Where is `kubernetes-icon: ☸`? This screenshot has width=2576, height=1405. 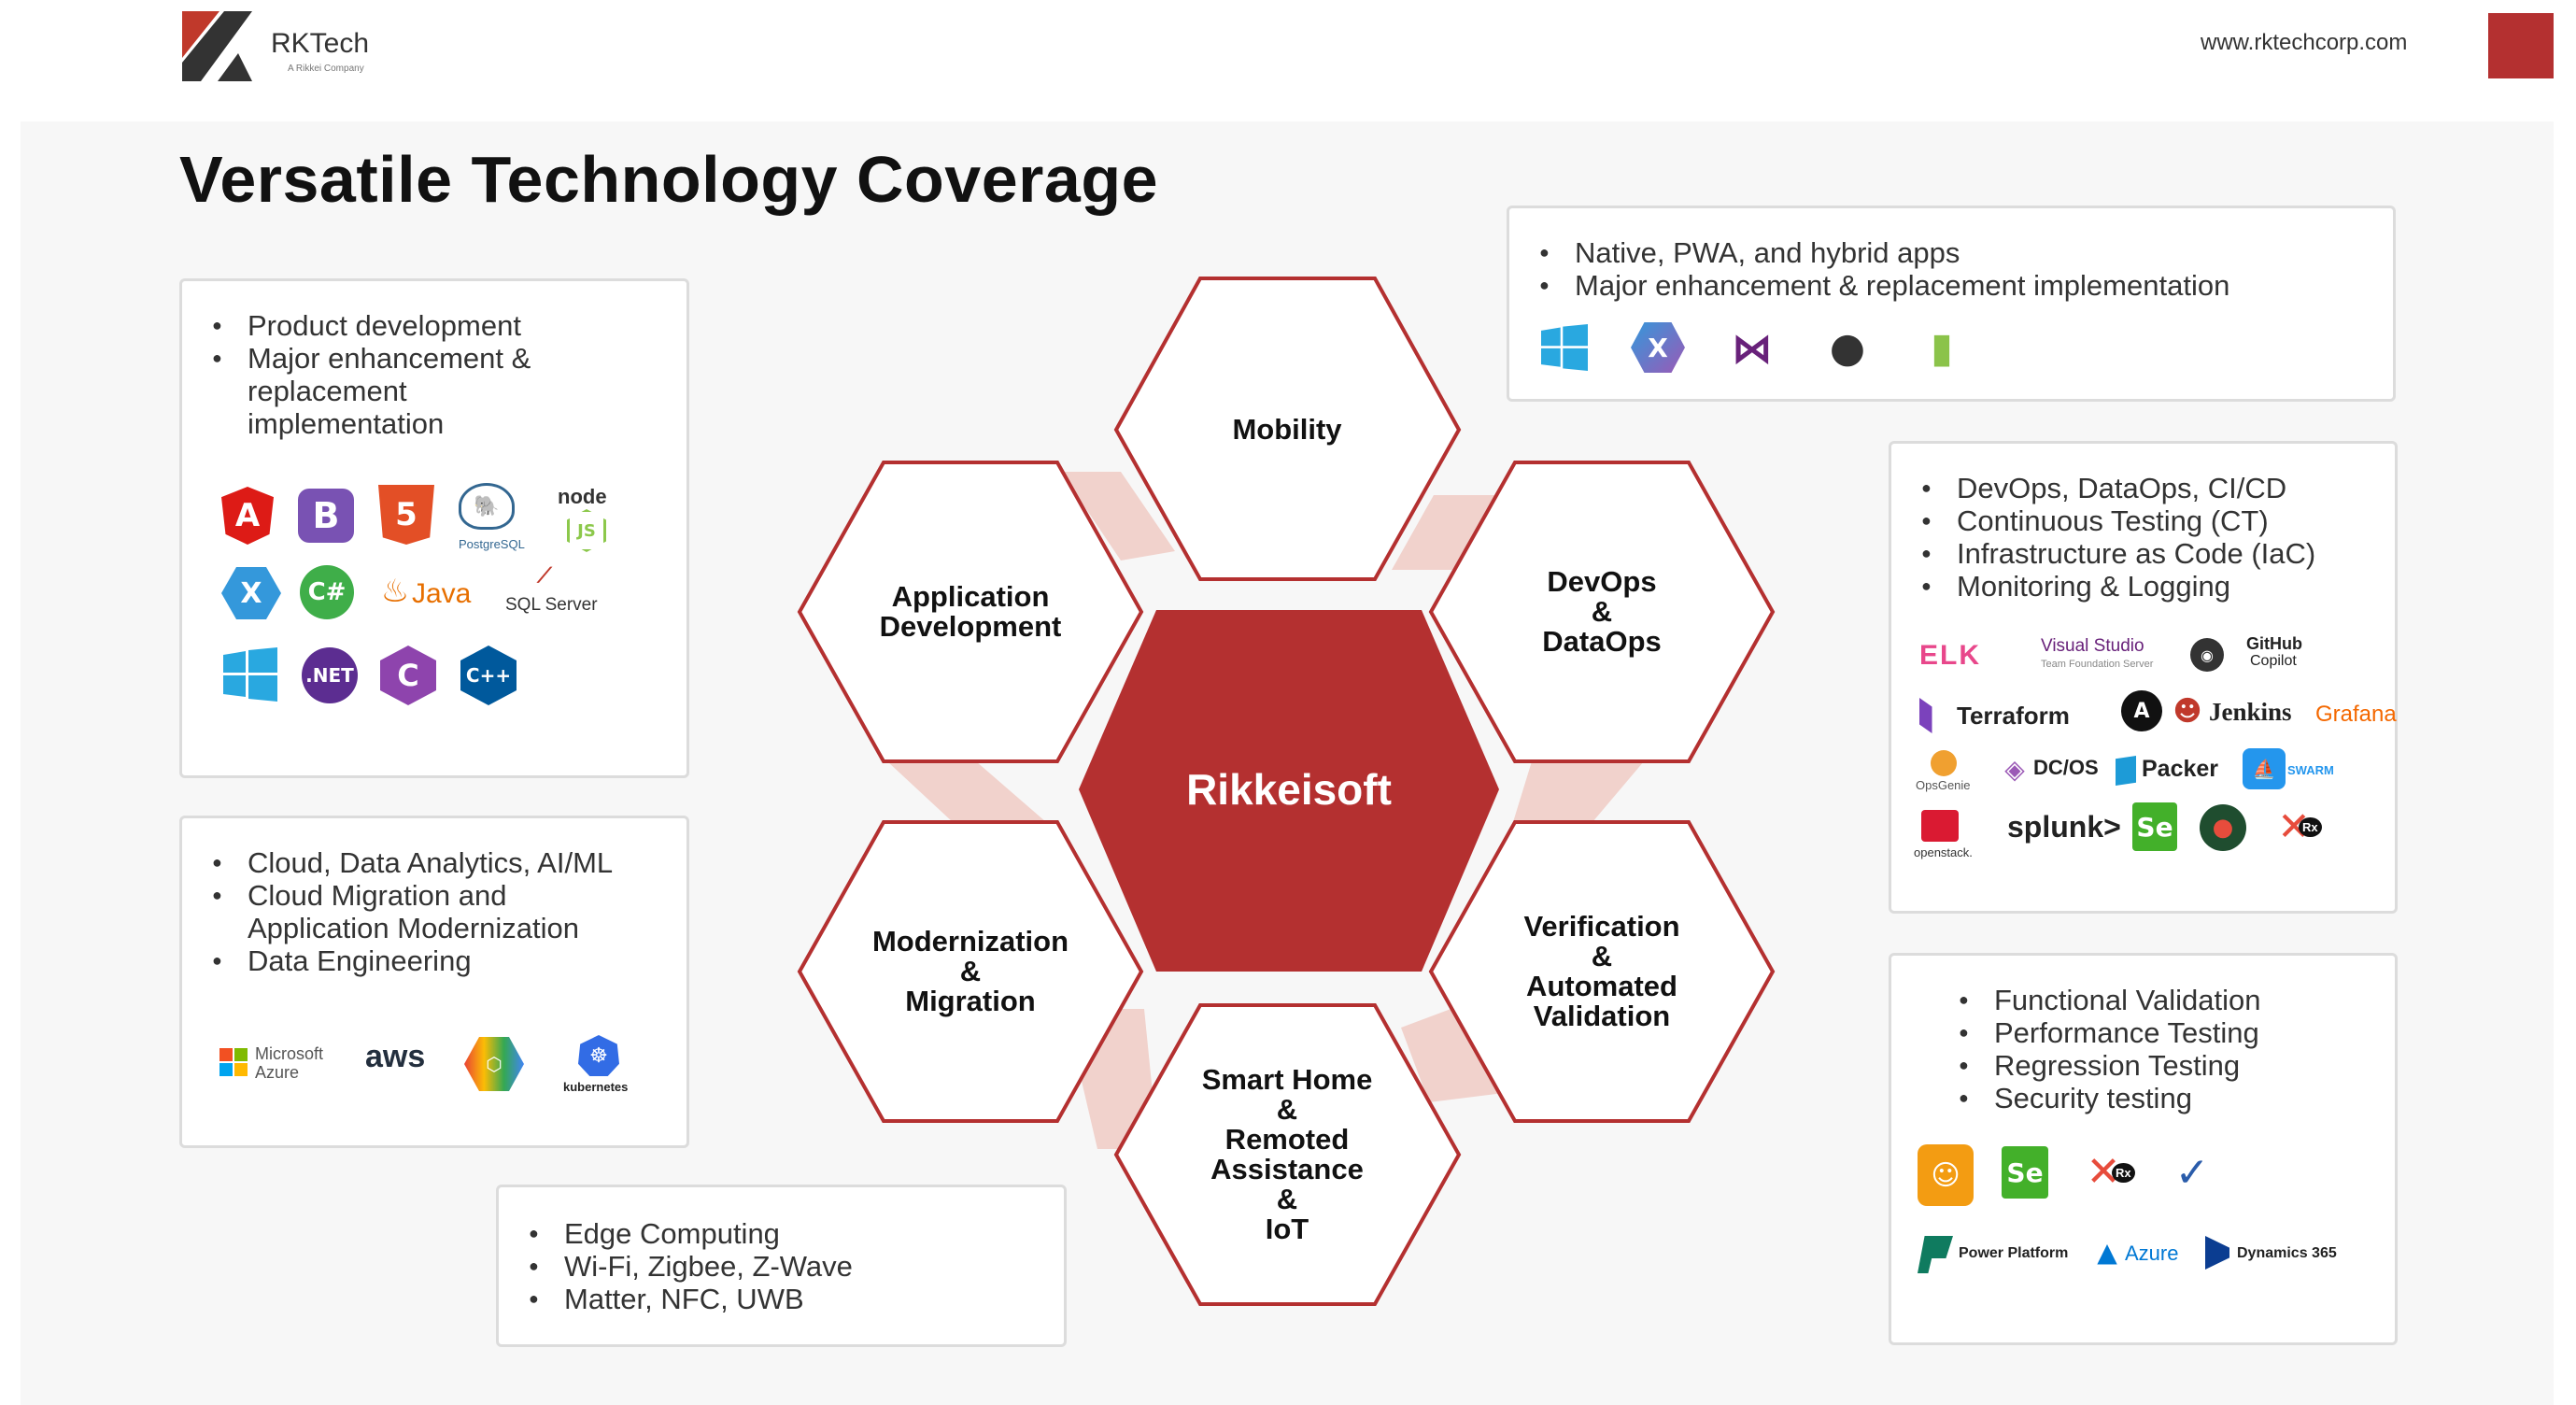 kubernetes-icon: ☸ is located at coordinates (598, 1055).